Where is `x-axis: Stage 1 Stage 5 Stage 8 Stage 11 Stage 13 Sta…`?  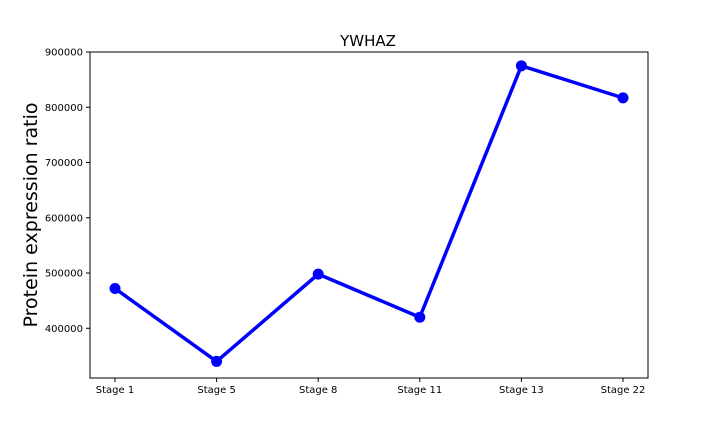 x-axis: Stage 1 Stage 5 Stage 8 Stage 11 Stage 13 Sta… is located at coordinates (371, 387).